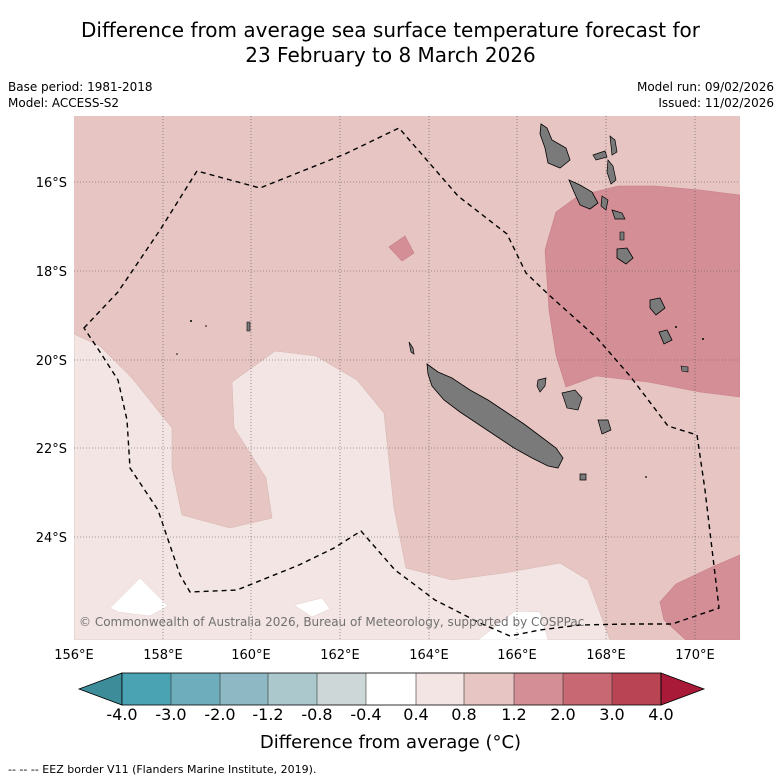 The width and height of the screenshot is (781, 781). What do you see at coordinates (163, 655) in the screenshot?
I see `lon-label: 158°E` at bounding box center [163, 655].